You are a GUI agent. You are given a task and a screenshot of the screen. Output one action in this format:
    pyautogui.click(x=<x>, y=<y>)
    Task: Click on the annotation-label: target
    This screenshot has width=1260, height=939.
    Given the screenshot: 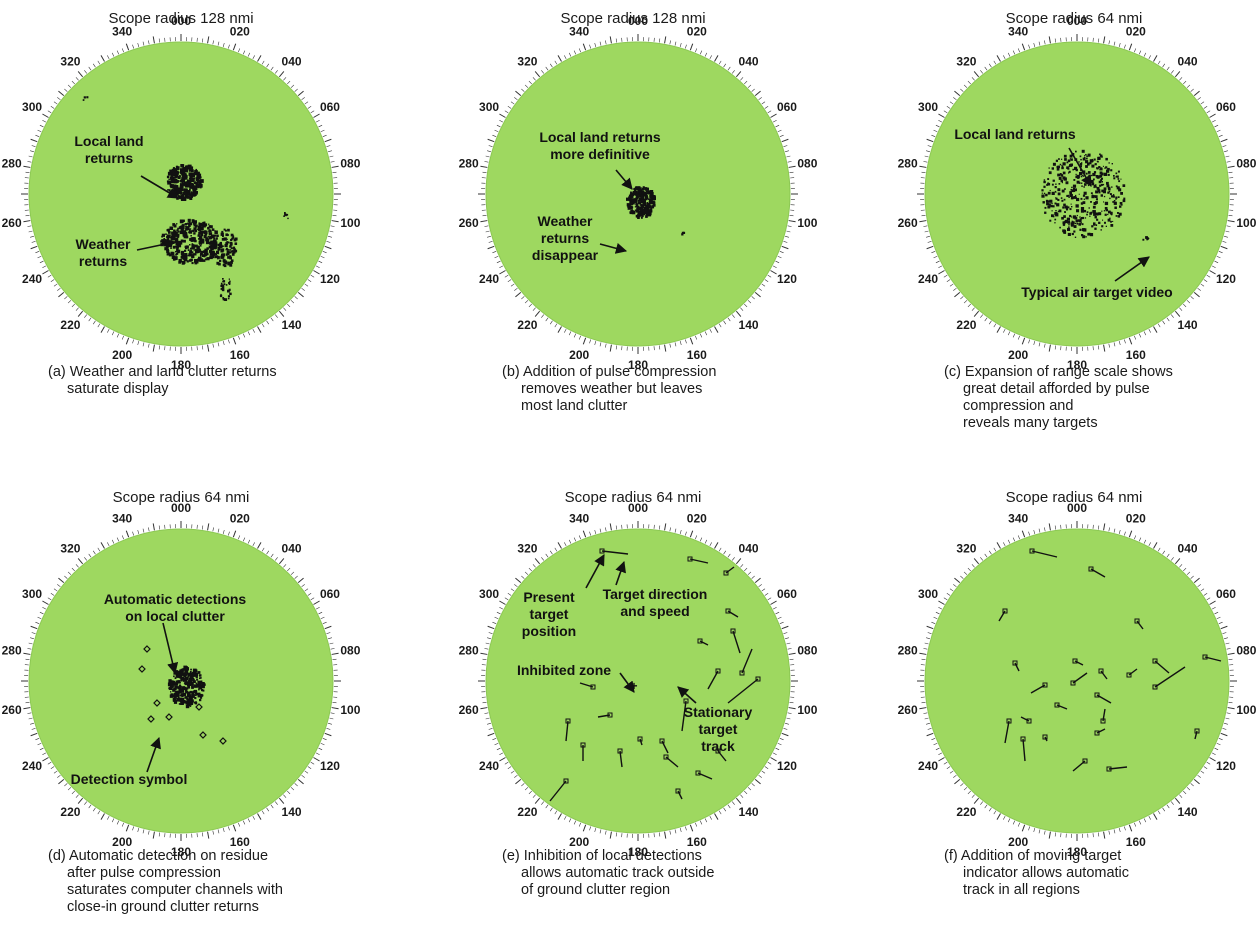 What is the action you would take?
    pyautogui.click(x=549, y=614)
    